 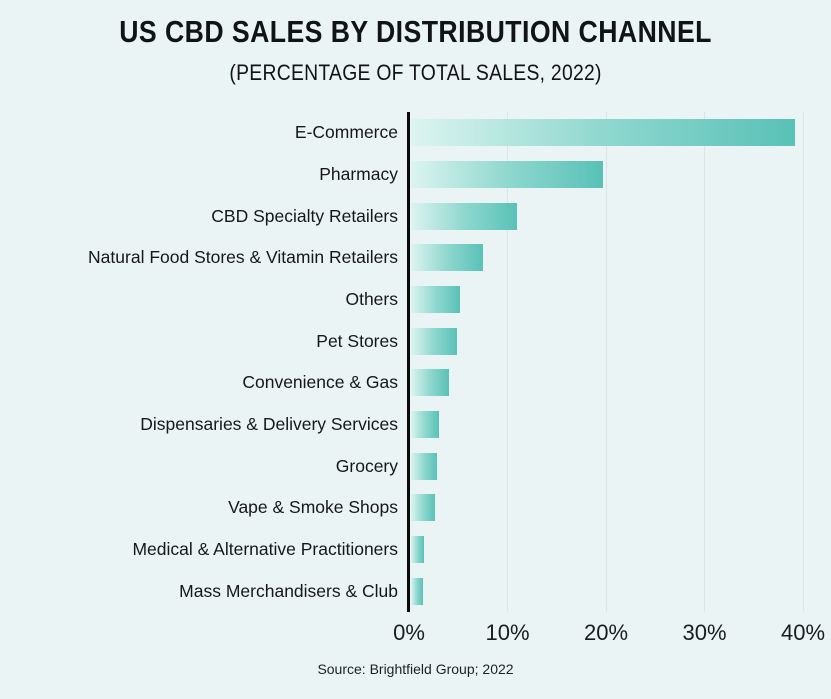 I want to click on y-axis-line, so click(x=408, y=362).